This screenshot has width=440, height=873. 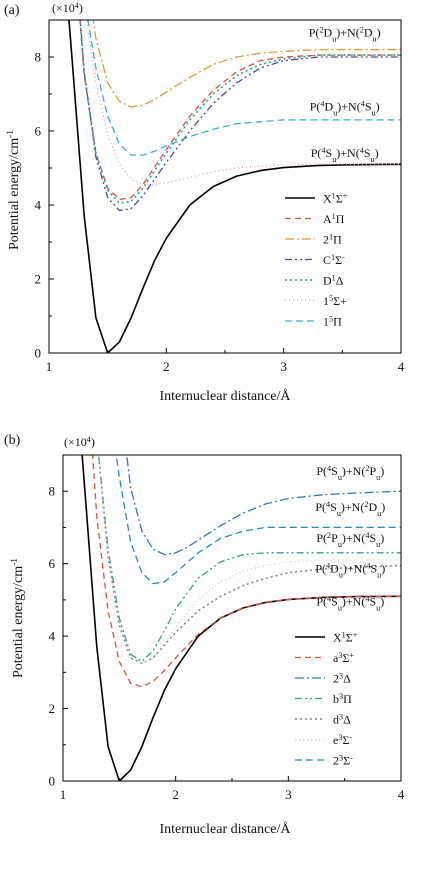 I want to click on dissociation-label: P(2Pu)+N(4Su), so click(x=350, y=539).